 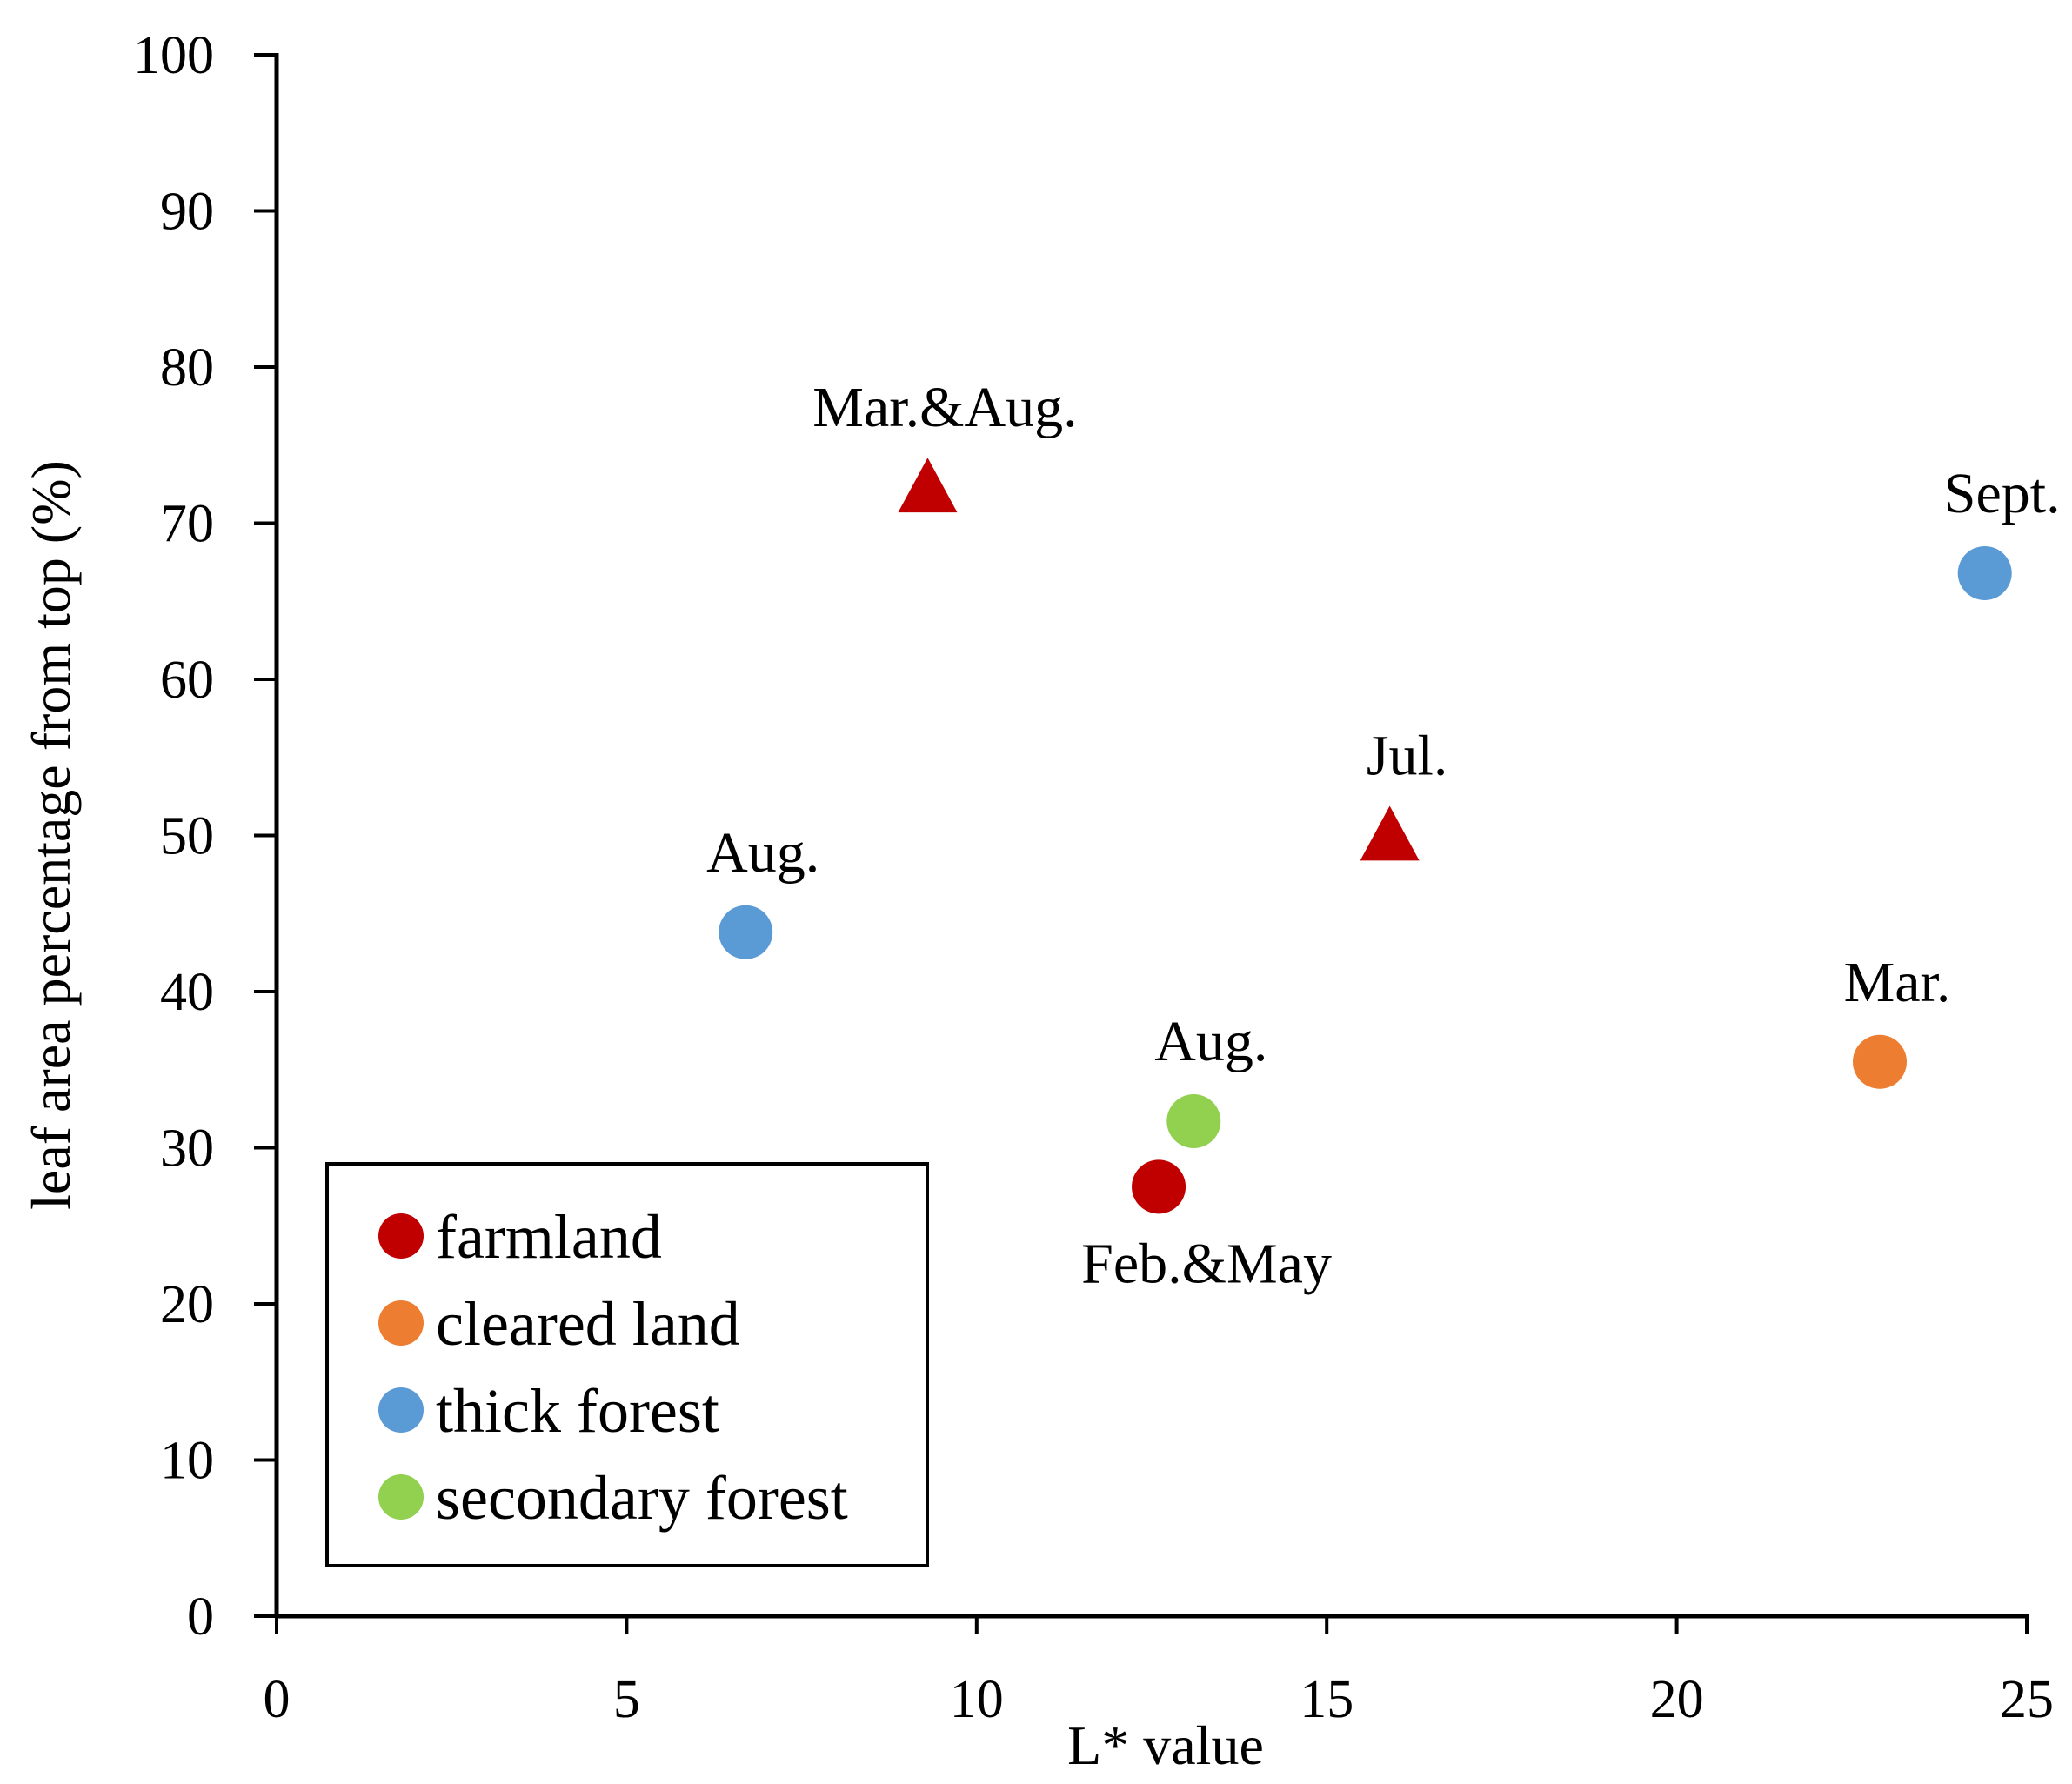 What do you see at coordinates (944, 407) in the screenshot?
I see `data-point-label: Mar.&Aug.` at bounding box center [944, 407].